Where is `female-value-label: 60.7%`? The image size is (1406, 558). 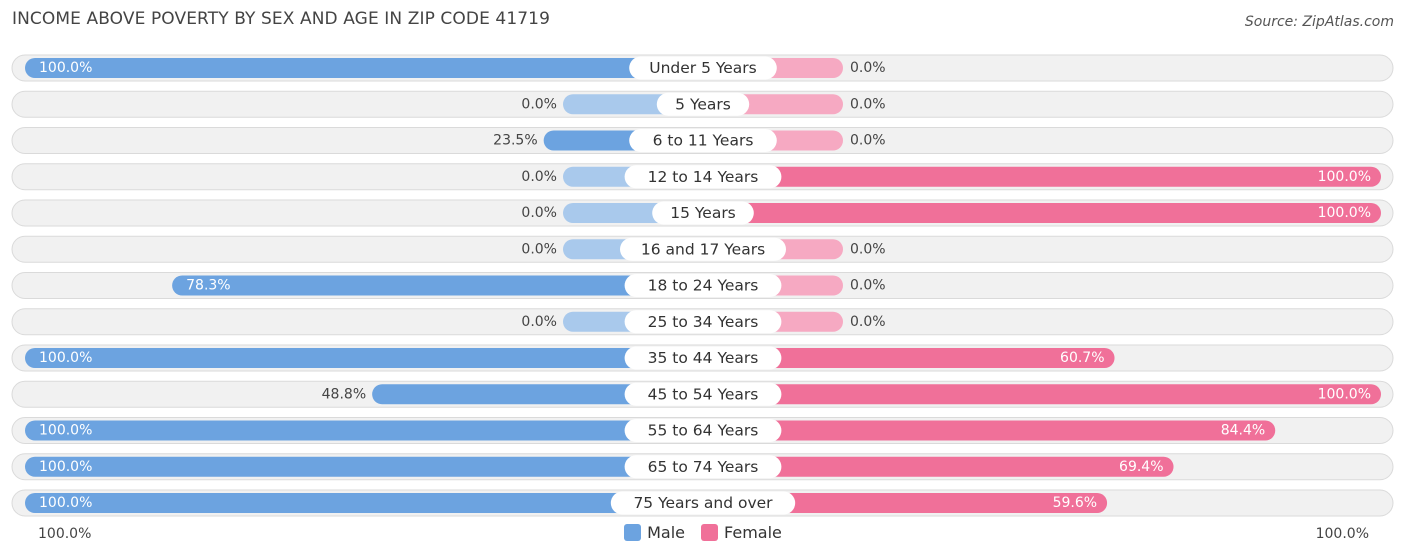 female-value-label: 60.7% is located at coordinates (1082, 358).